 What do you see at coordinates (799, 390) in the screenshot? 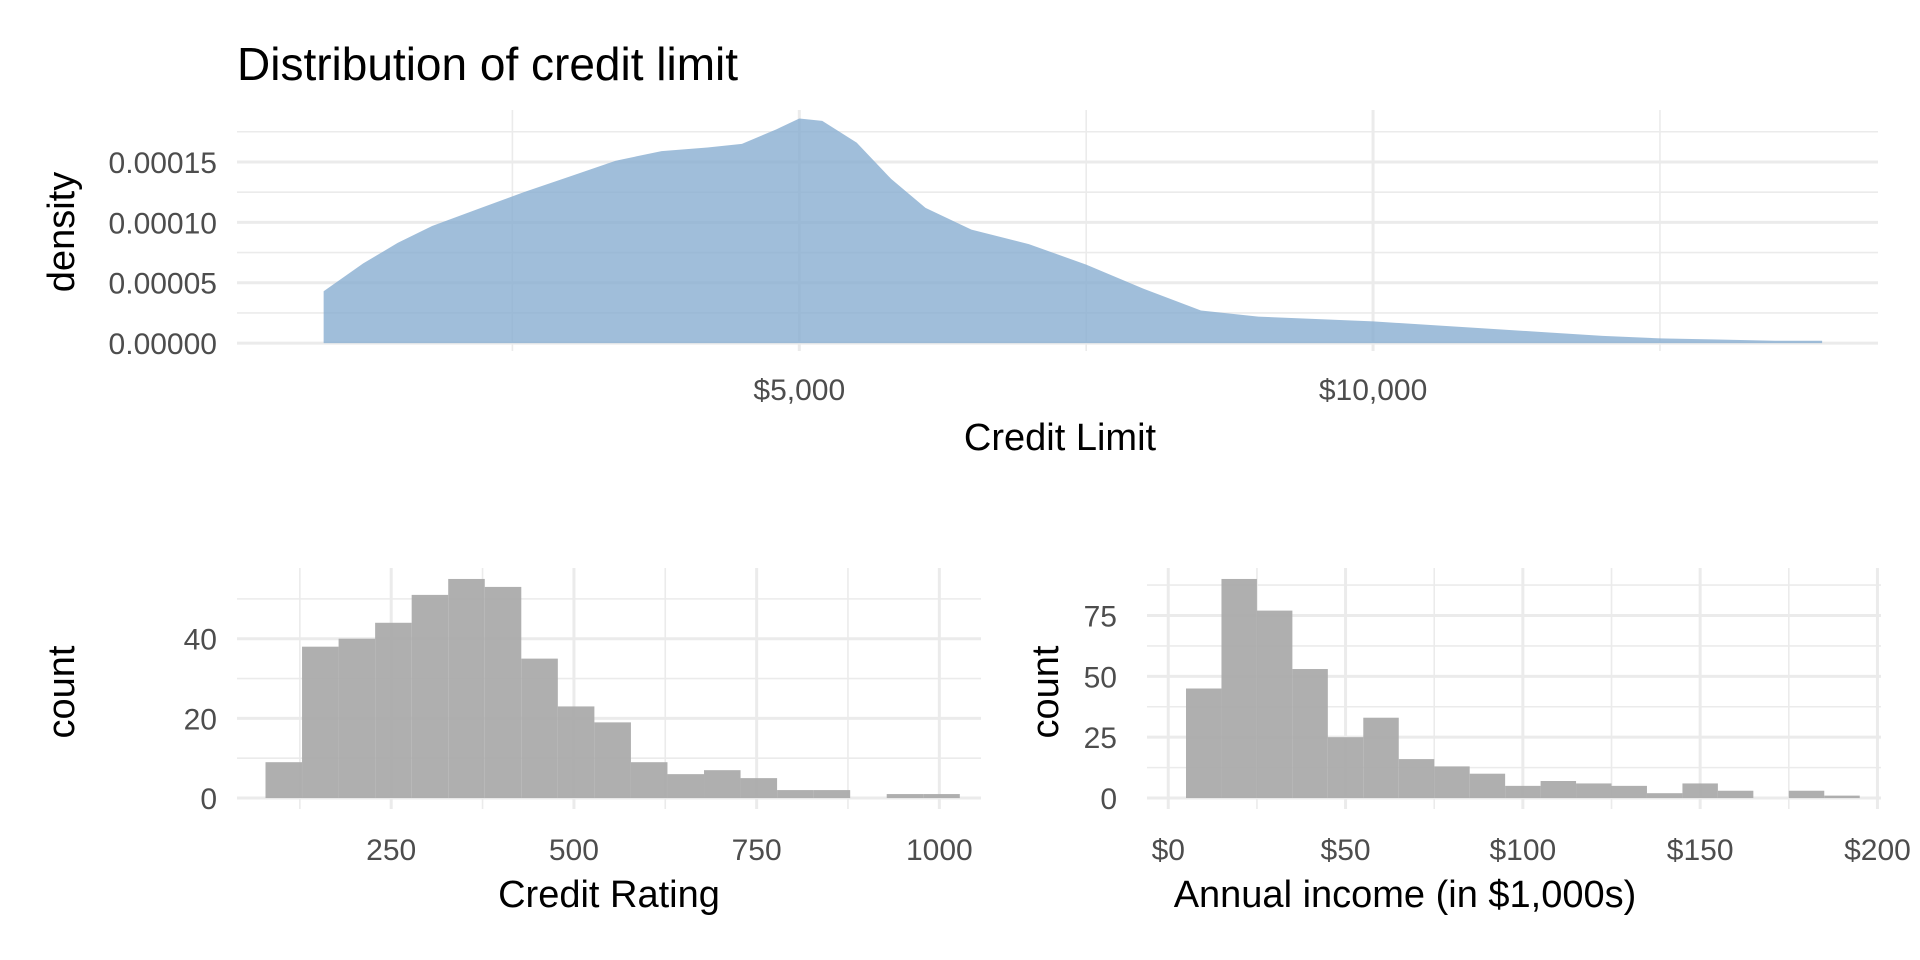
I see `x-tick-label: $5,000` at bounding box center [799, 390].